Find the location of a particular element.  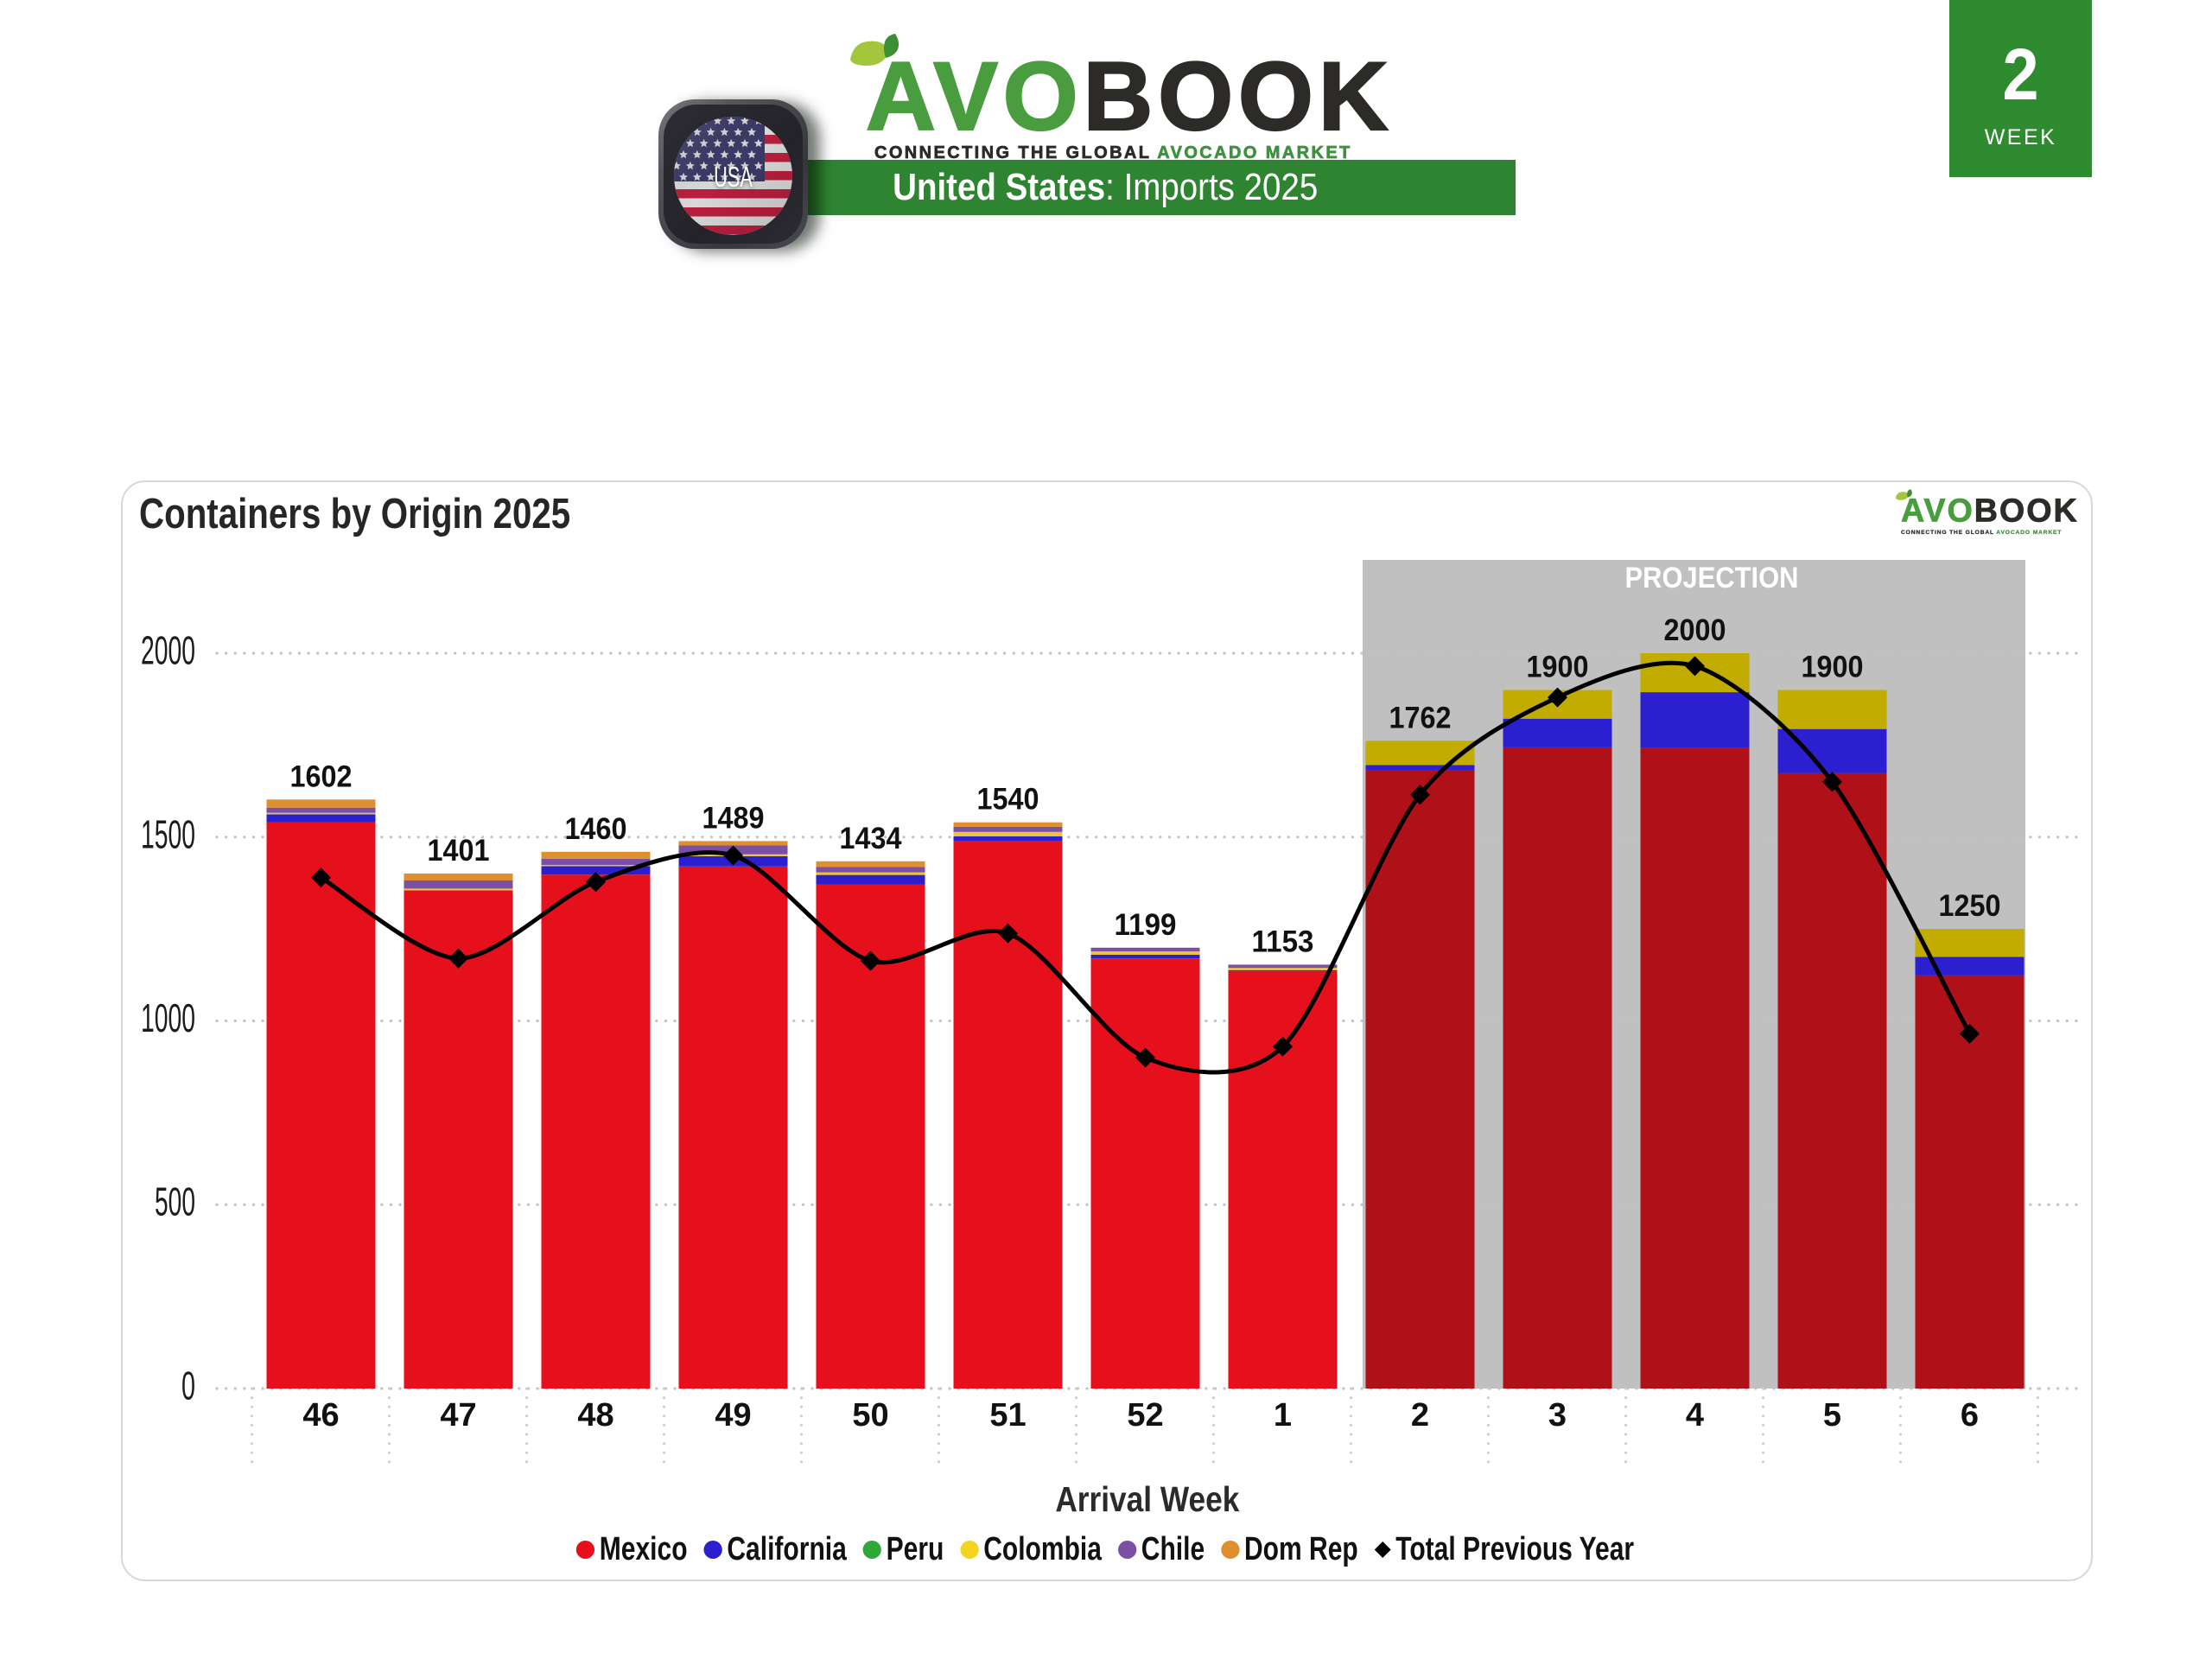

svg-text: 0 is located at coordinates (188, 1385).